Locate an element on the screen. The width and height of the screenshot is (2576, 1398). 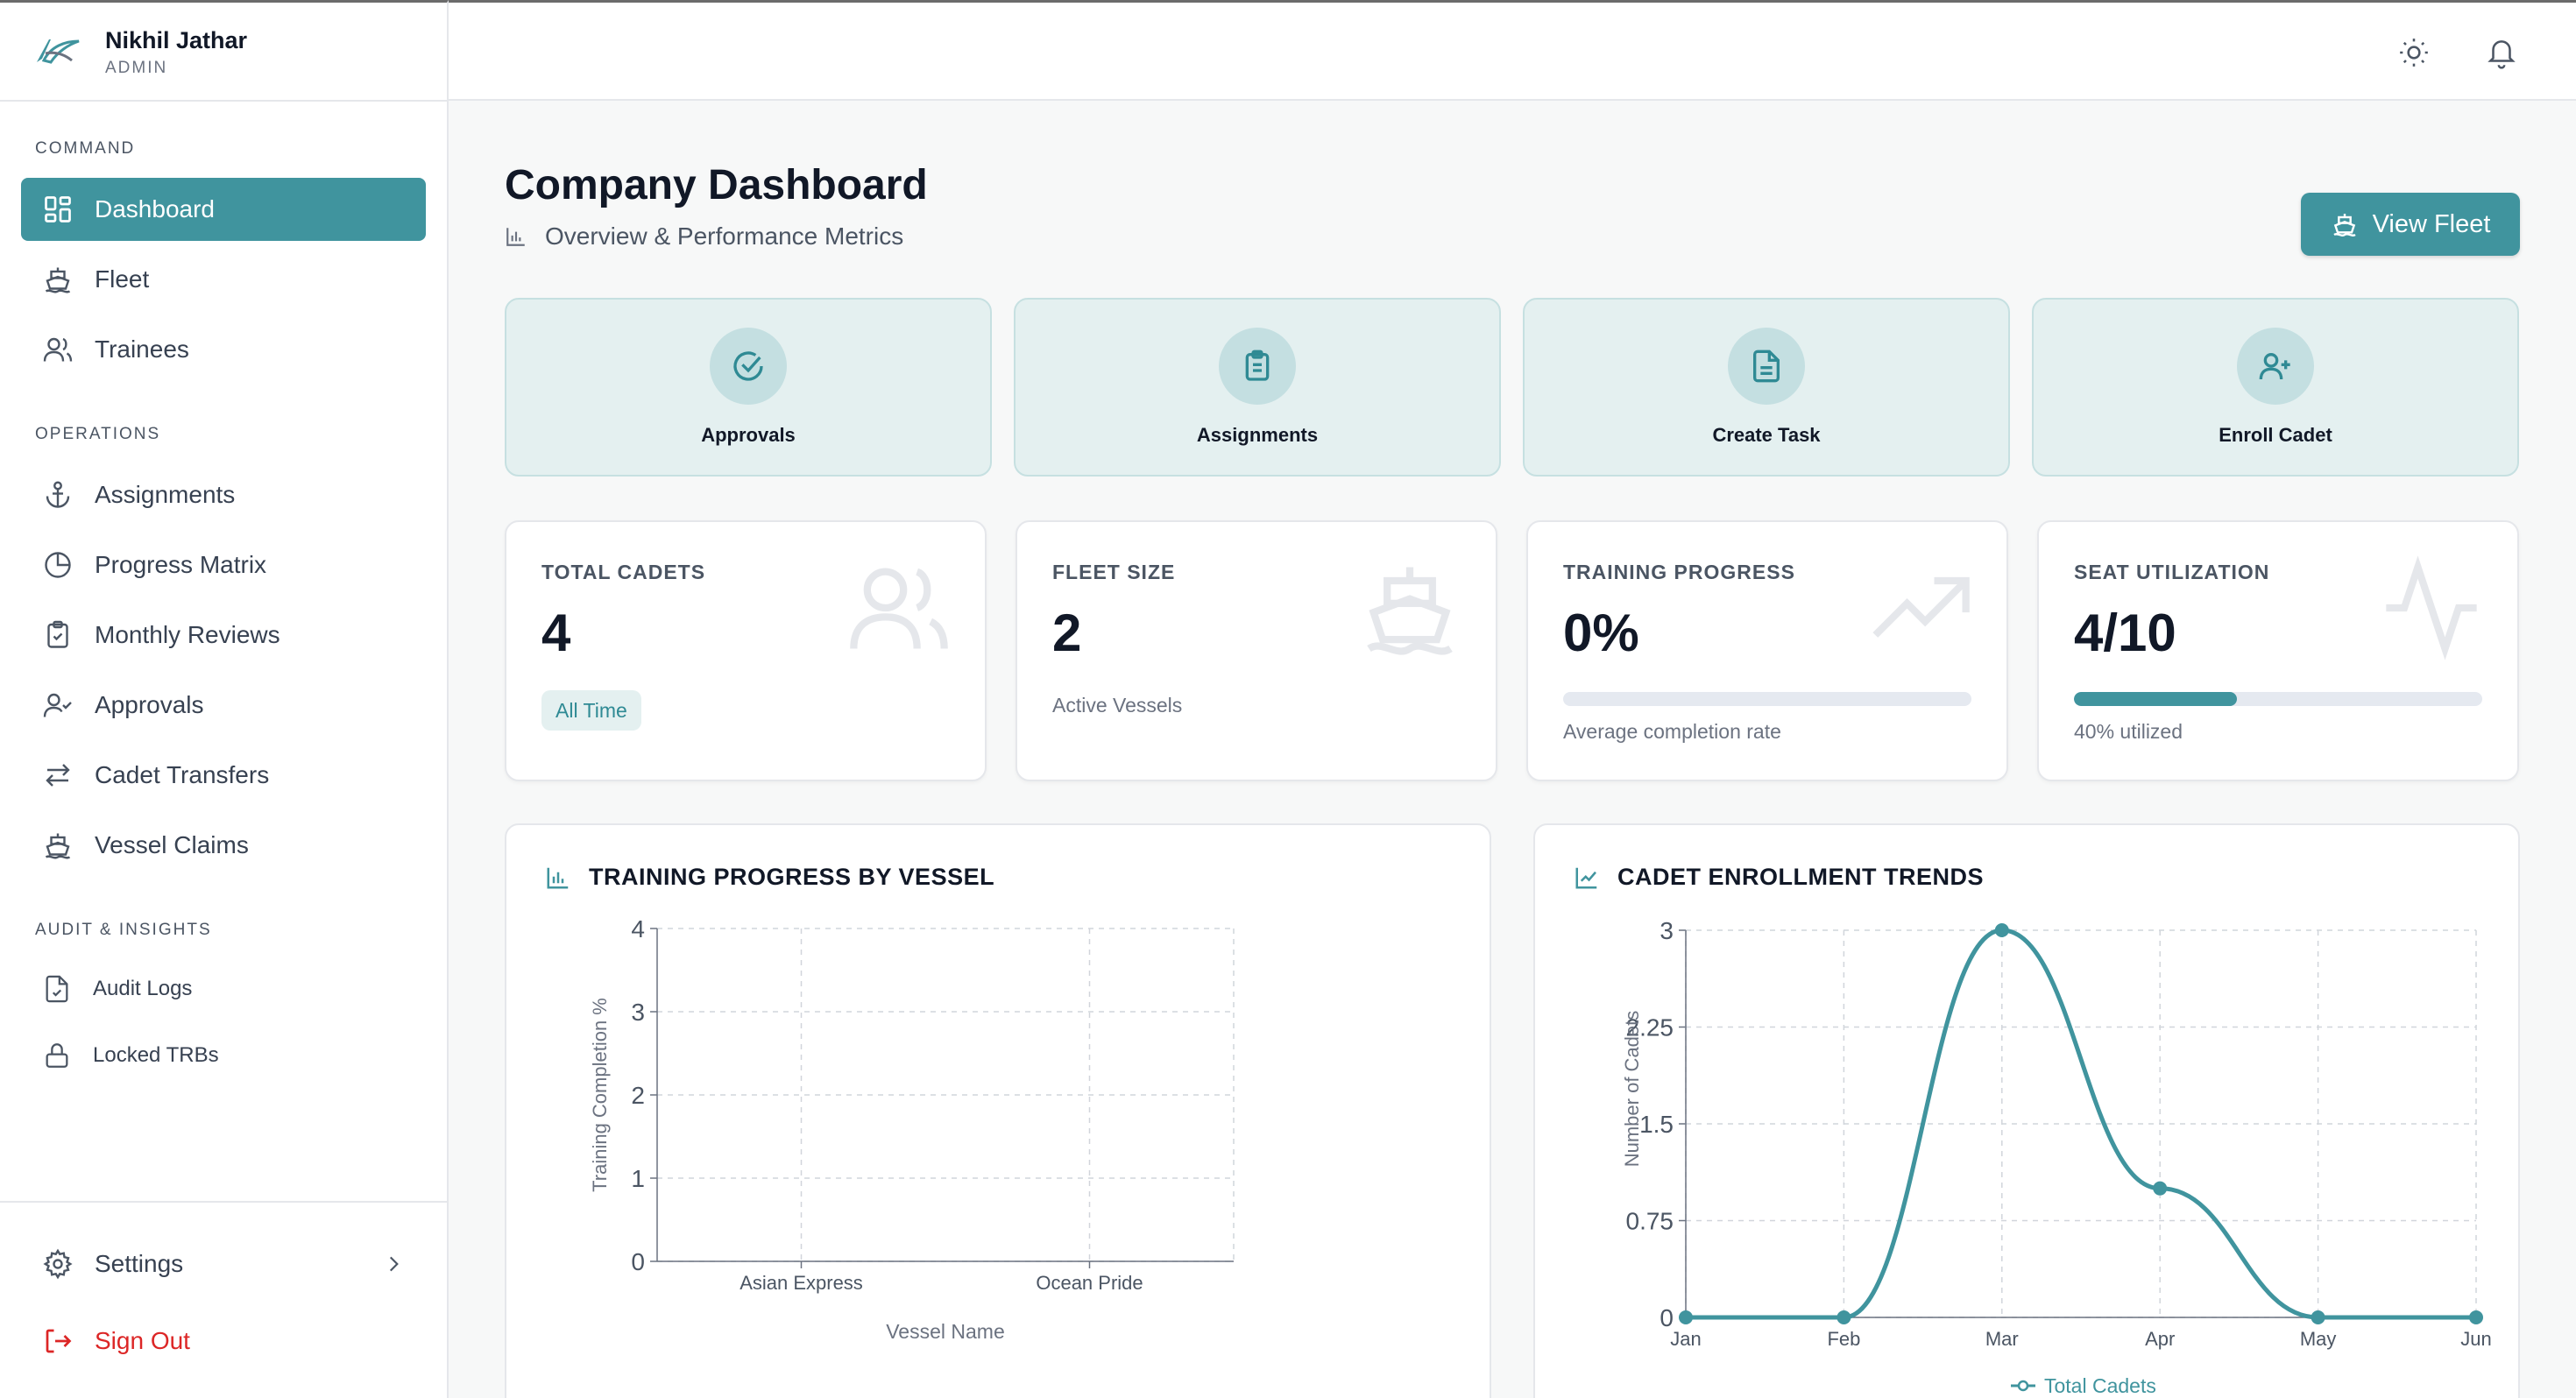
stat-label: SEAT UTILIZATION is located at coordinates (2172, 572).